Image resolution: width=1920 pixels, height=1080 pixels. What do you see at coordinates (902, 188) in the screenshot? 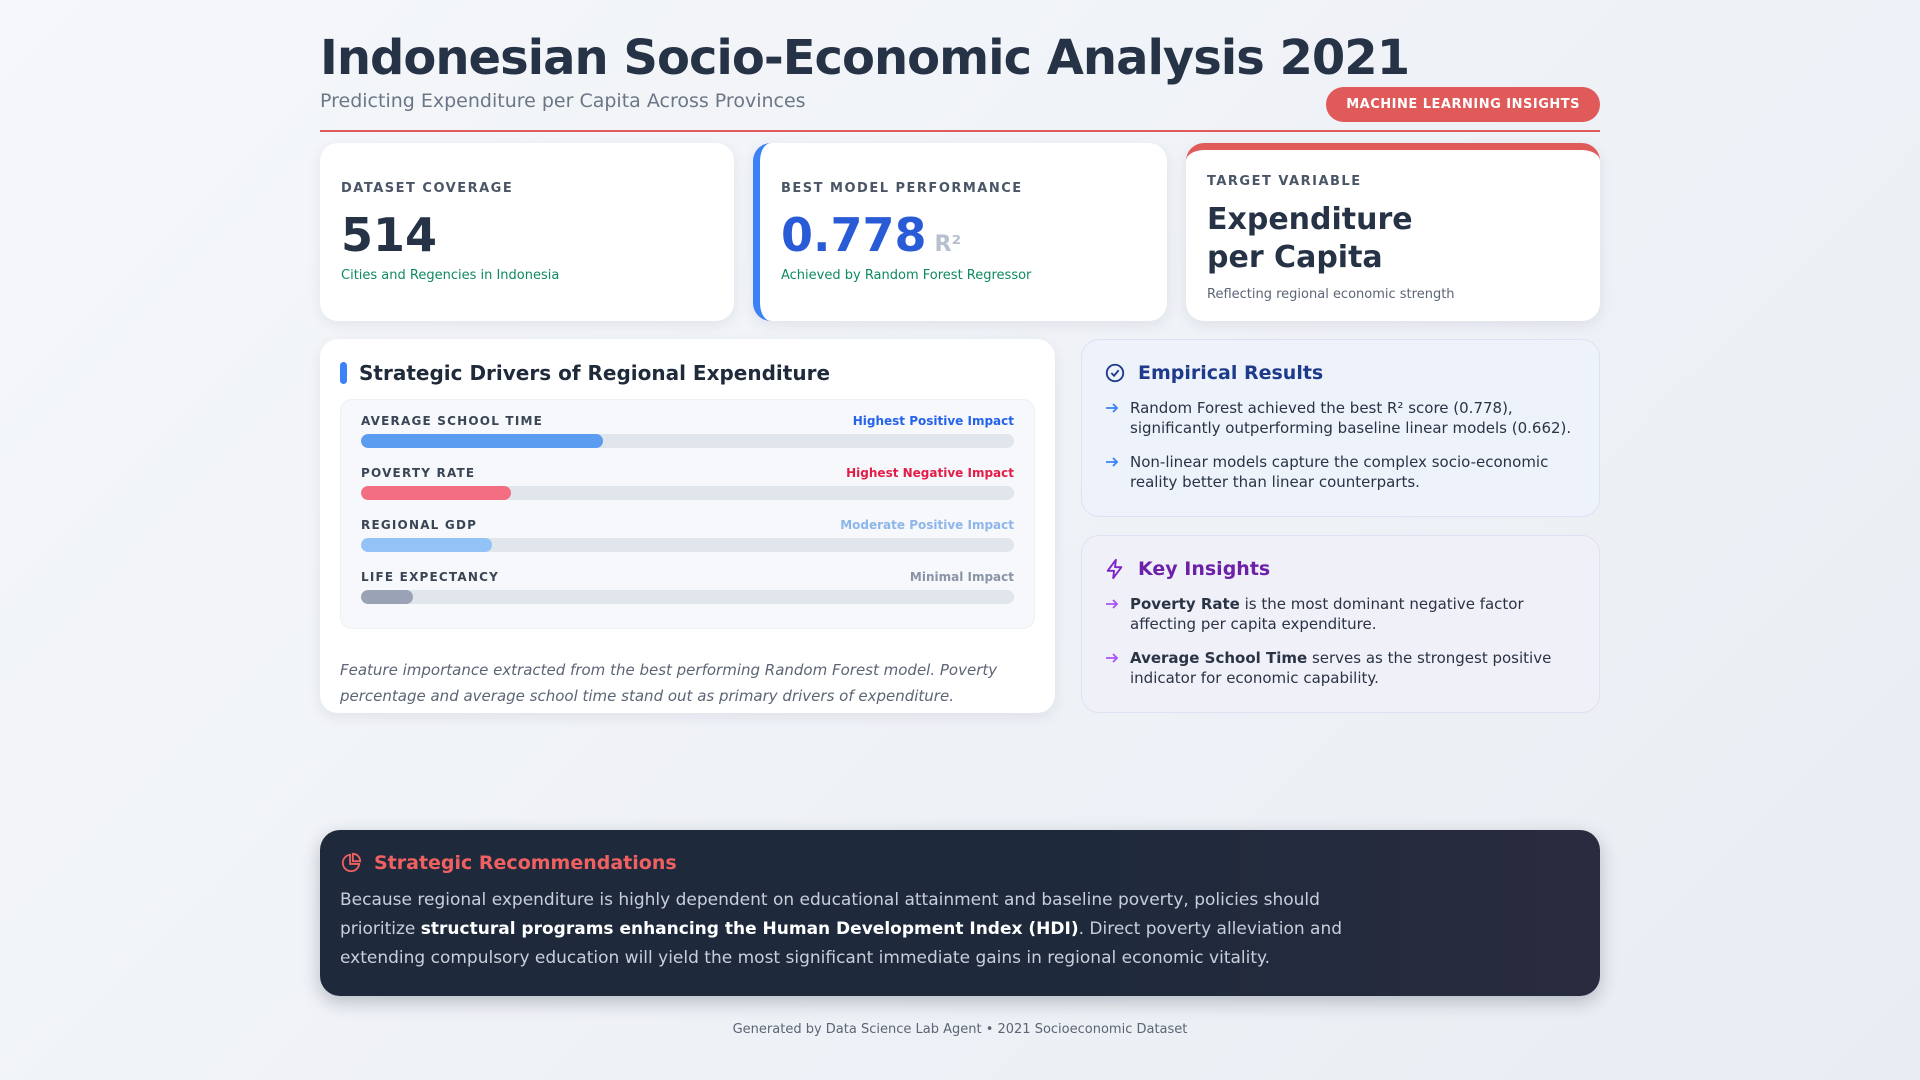
I see `card-label: BEST MODEL PERFORMANCE` at bounding box center [902, 188].